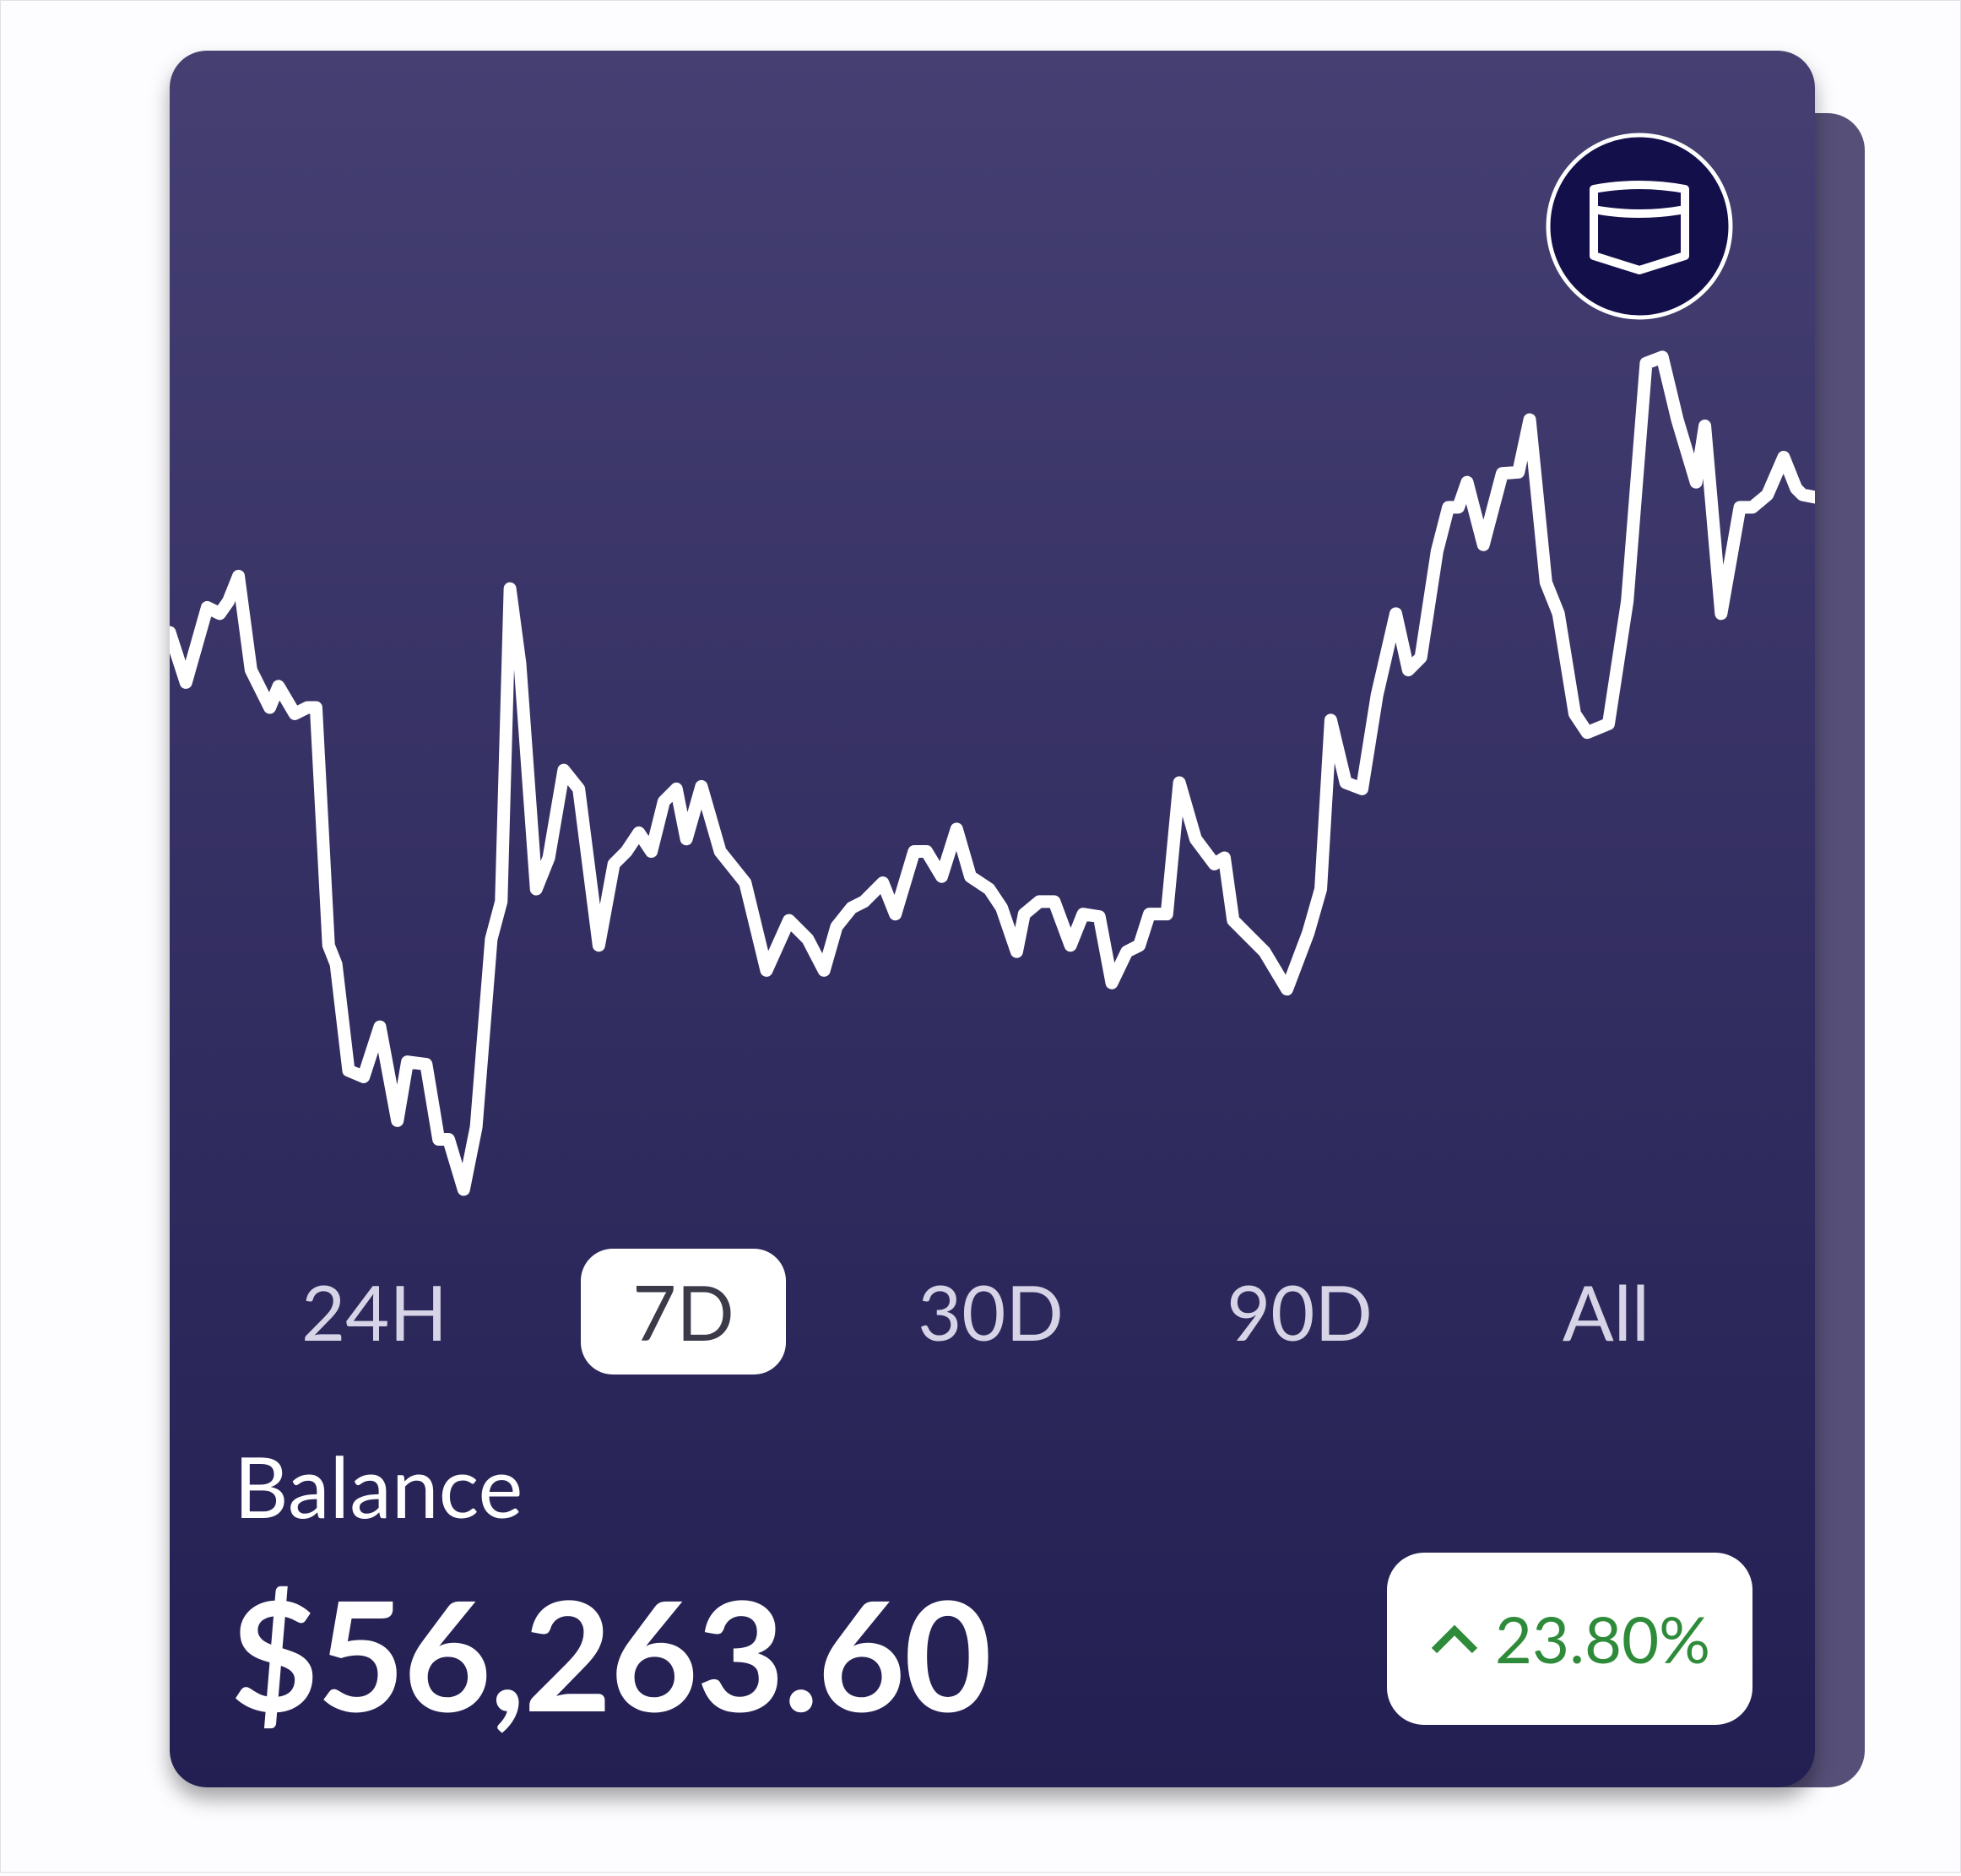 This screenshot has height=1876, width=1961. Describe the element at coordinates (1606, 1312) in the screenshot. I see `range-tab: All` at that location.